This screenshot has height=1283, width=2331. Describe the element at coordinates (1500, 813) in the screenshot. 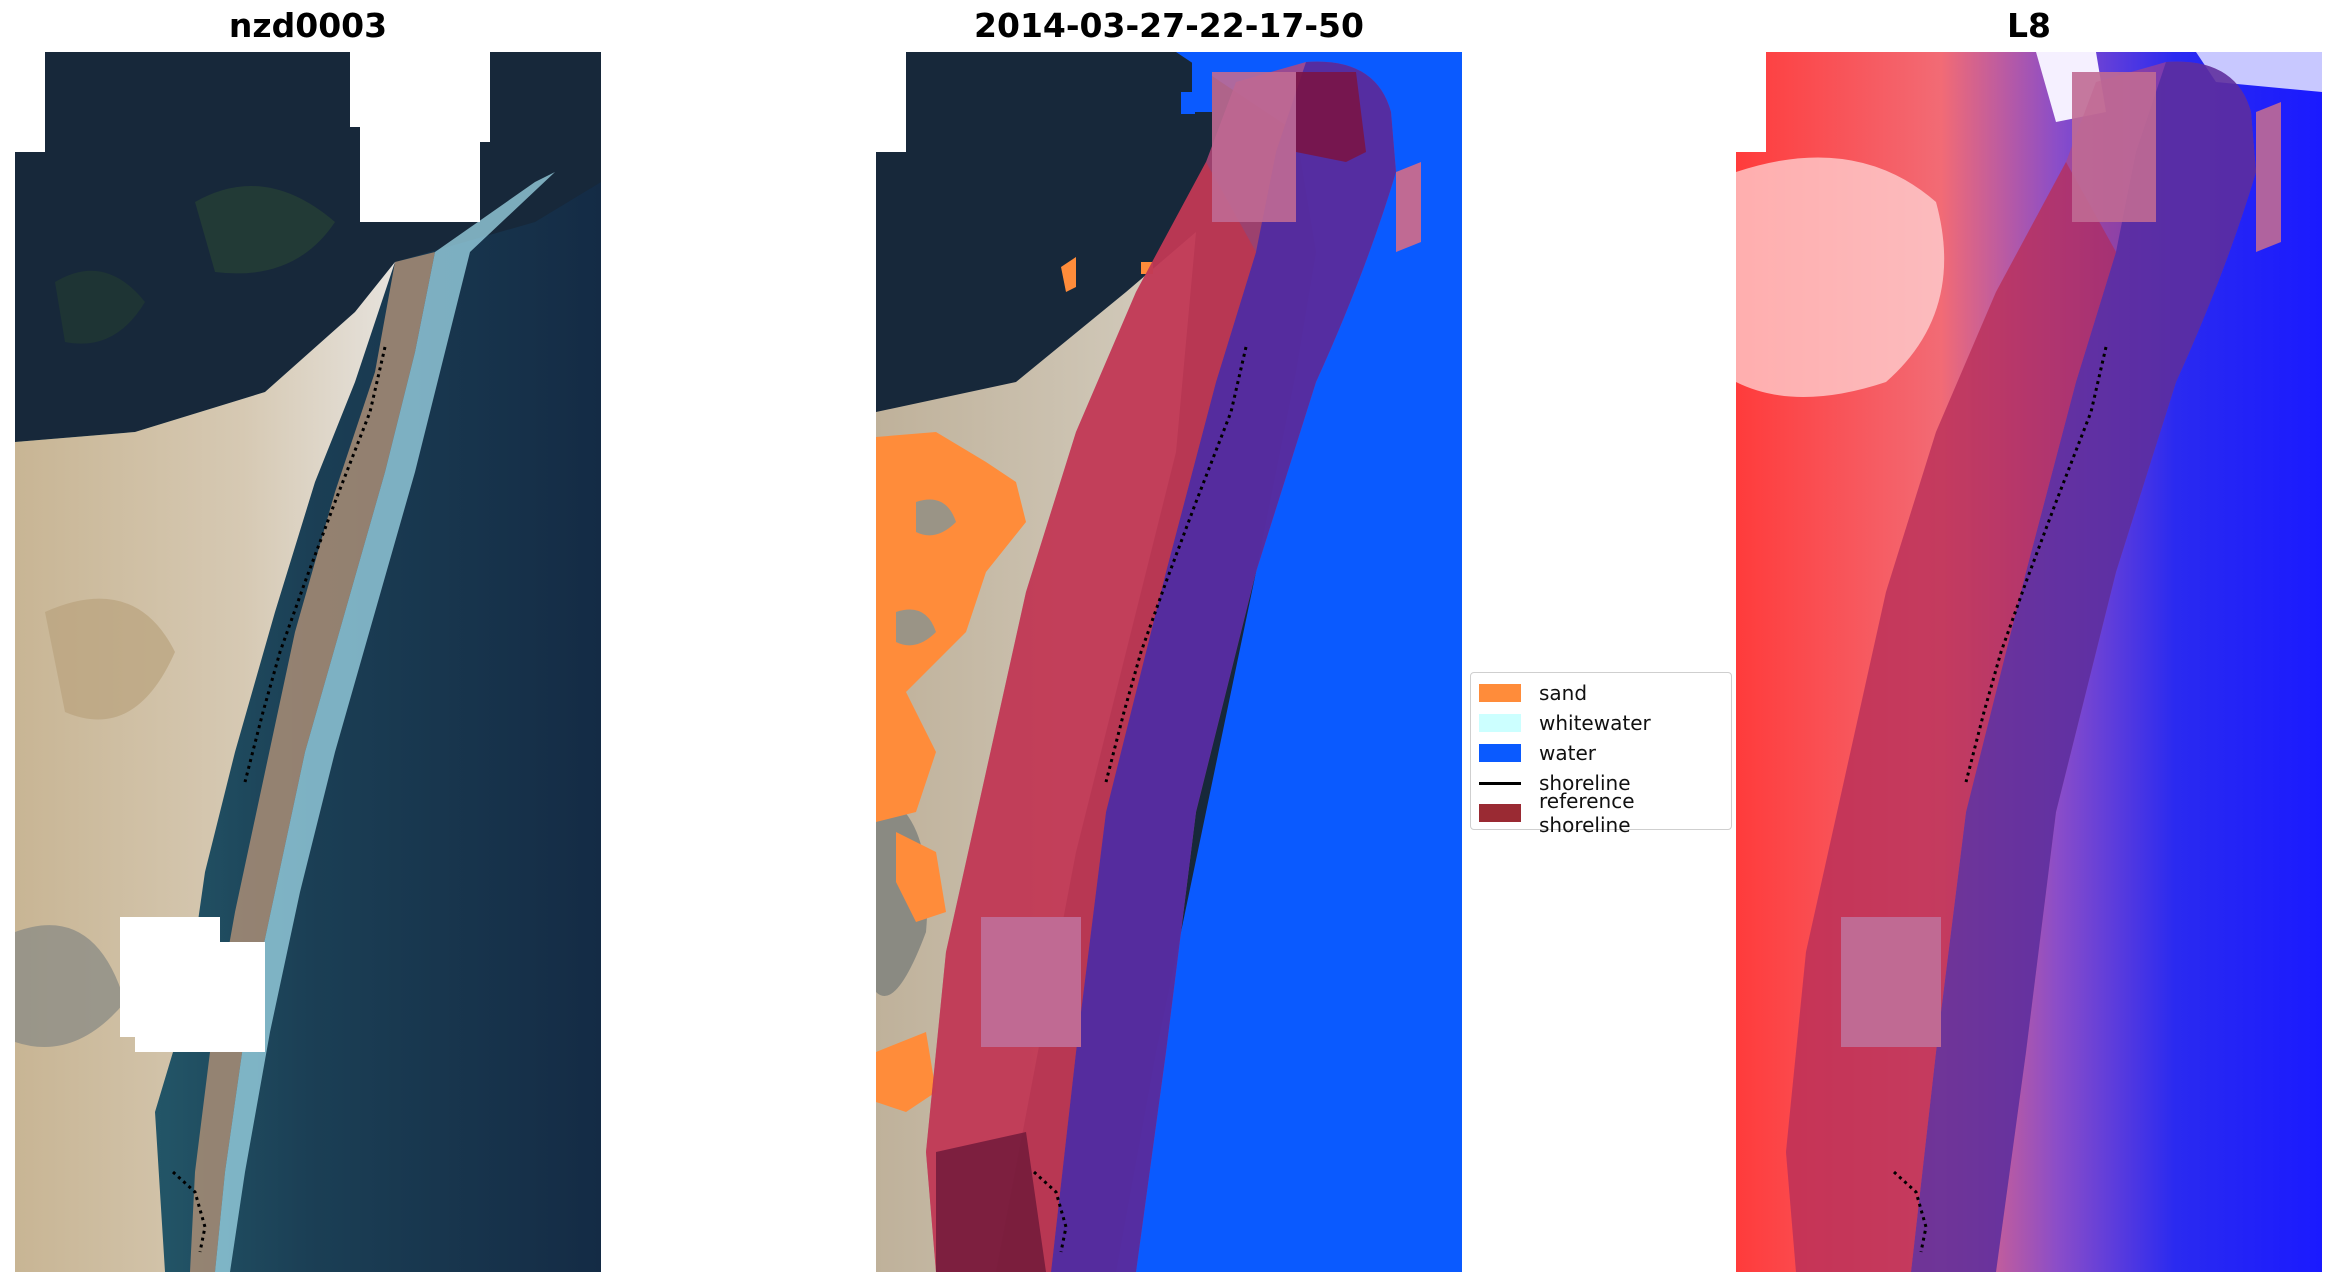

I see `reference-shoreline-swatch` at that location.